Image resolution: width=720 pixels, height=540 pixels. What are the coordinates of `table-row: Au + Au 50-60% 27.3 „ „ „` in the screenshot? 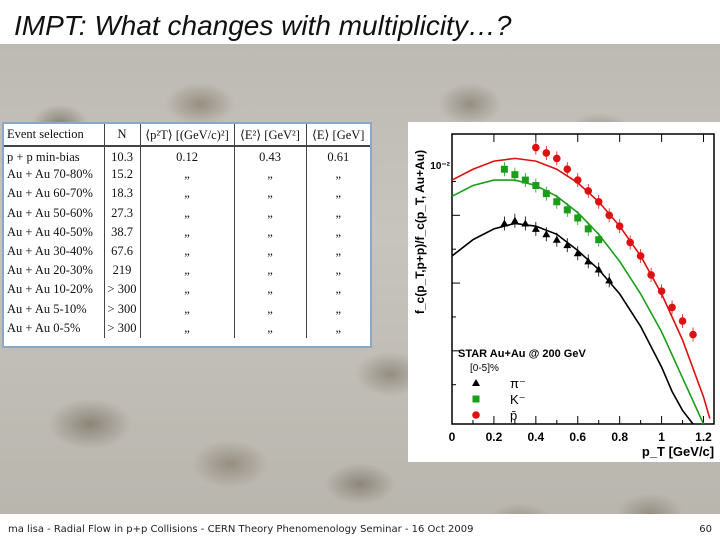 It's located at (187, 213).